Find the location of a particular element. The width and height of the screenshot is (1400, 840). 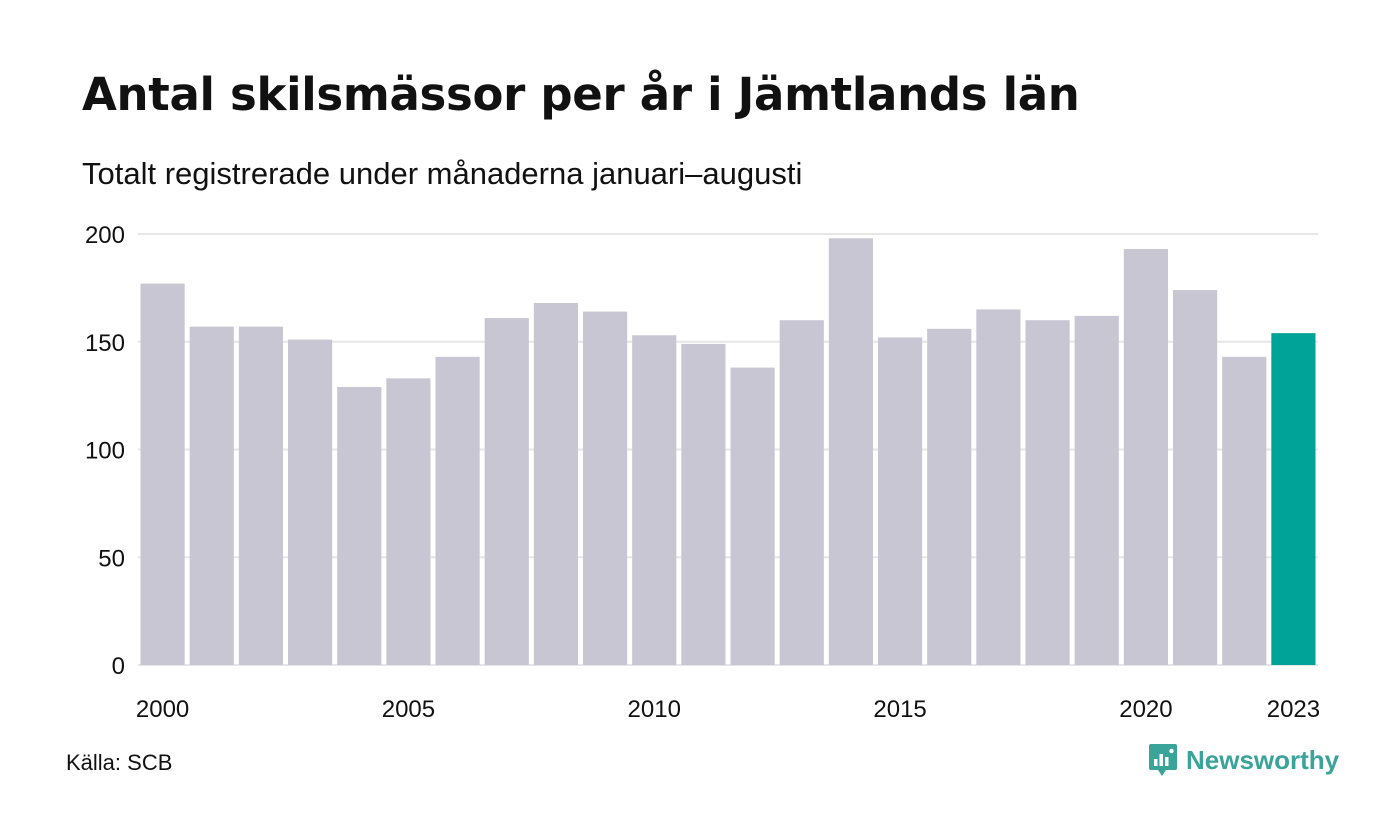

y-tick-label: 100 is located at coordinates (105, 451).